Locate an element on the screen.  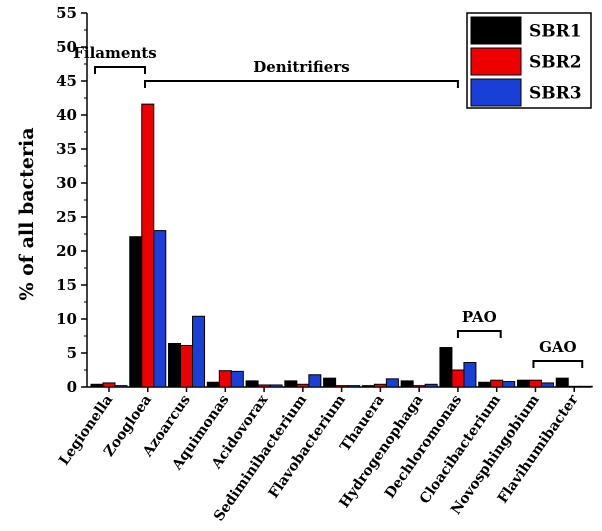
legend: SBR1 SBR2 SBR3 is located at coordinates (529, 60).